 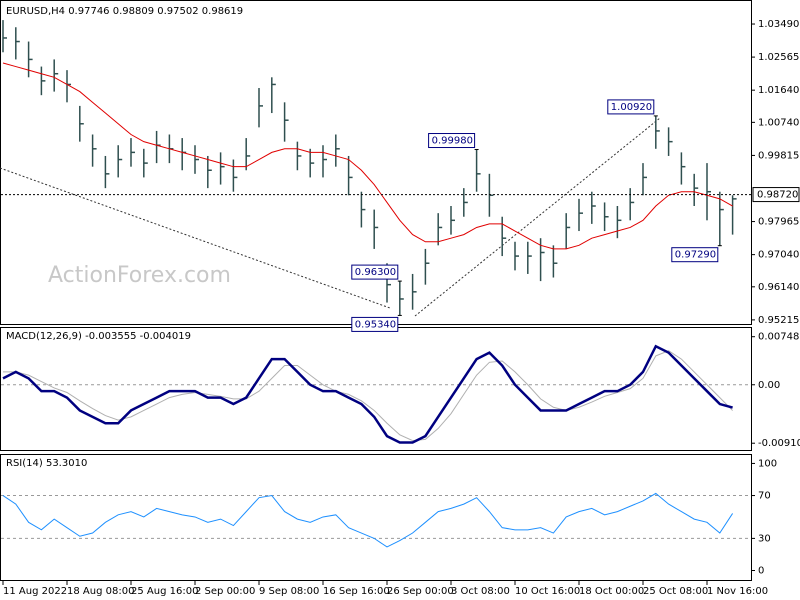 What do you see at coordinates (778, 57) in the screenshot?
I see `y-tick-label: 1.02565` at bounding box center [778, 57].